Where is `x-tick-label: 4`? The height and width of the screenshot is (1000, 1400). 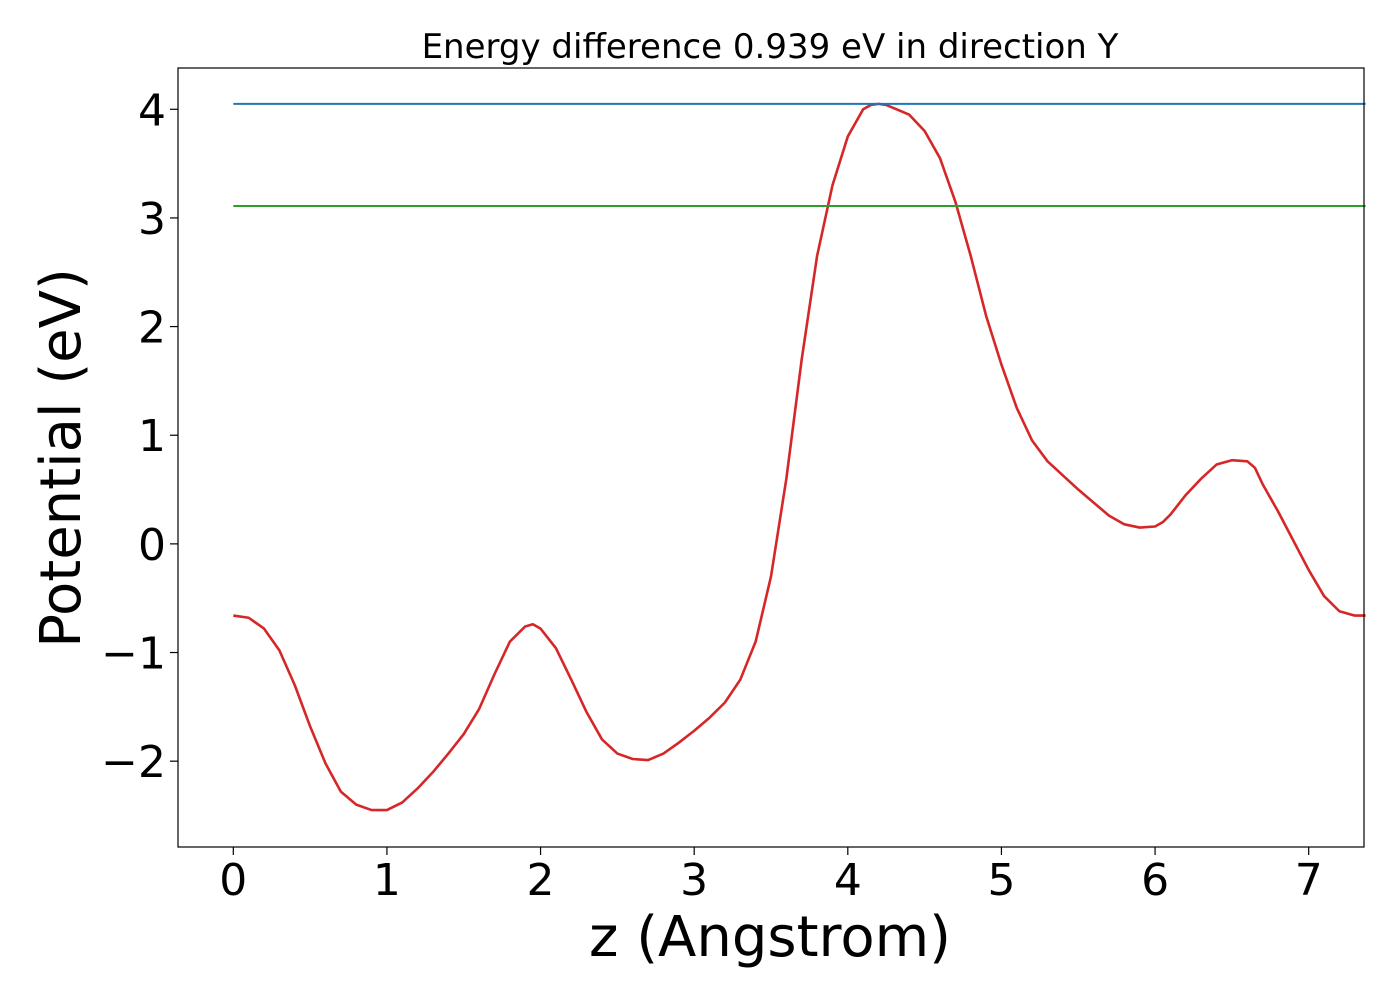
x-tick-label: 4 is located at coordinates (848, 880).